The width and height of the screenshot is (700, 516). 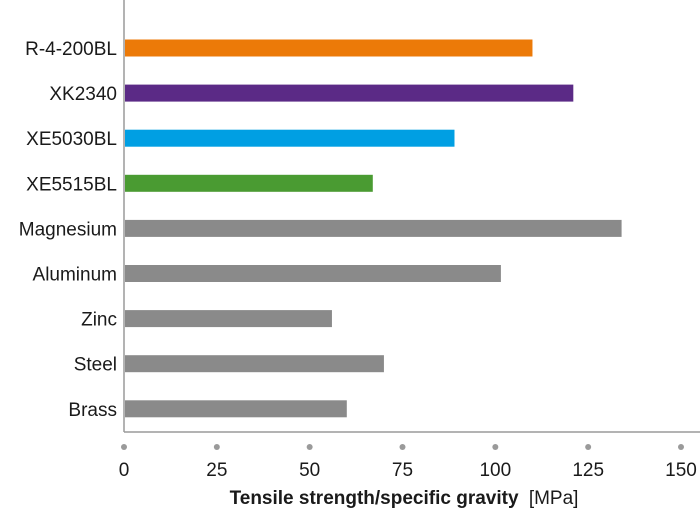 I want to click on x-tick-label: 0, so click(x=124, y=470).